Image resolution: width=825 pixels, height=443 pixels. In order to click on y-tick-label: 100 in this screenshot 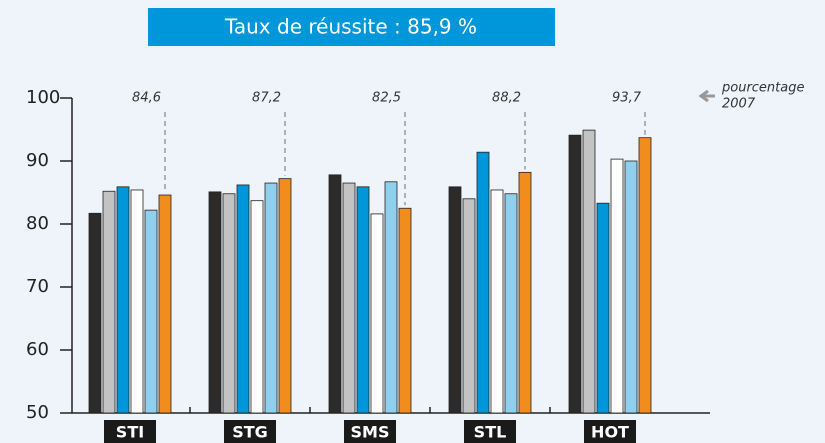, I will do `click(43, 97)`.